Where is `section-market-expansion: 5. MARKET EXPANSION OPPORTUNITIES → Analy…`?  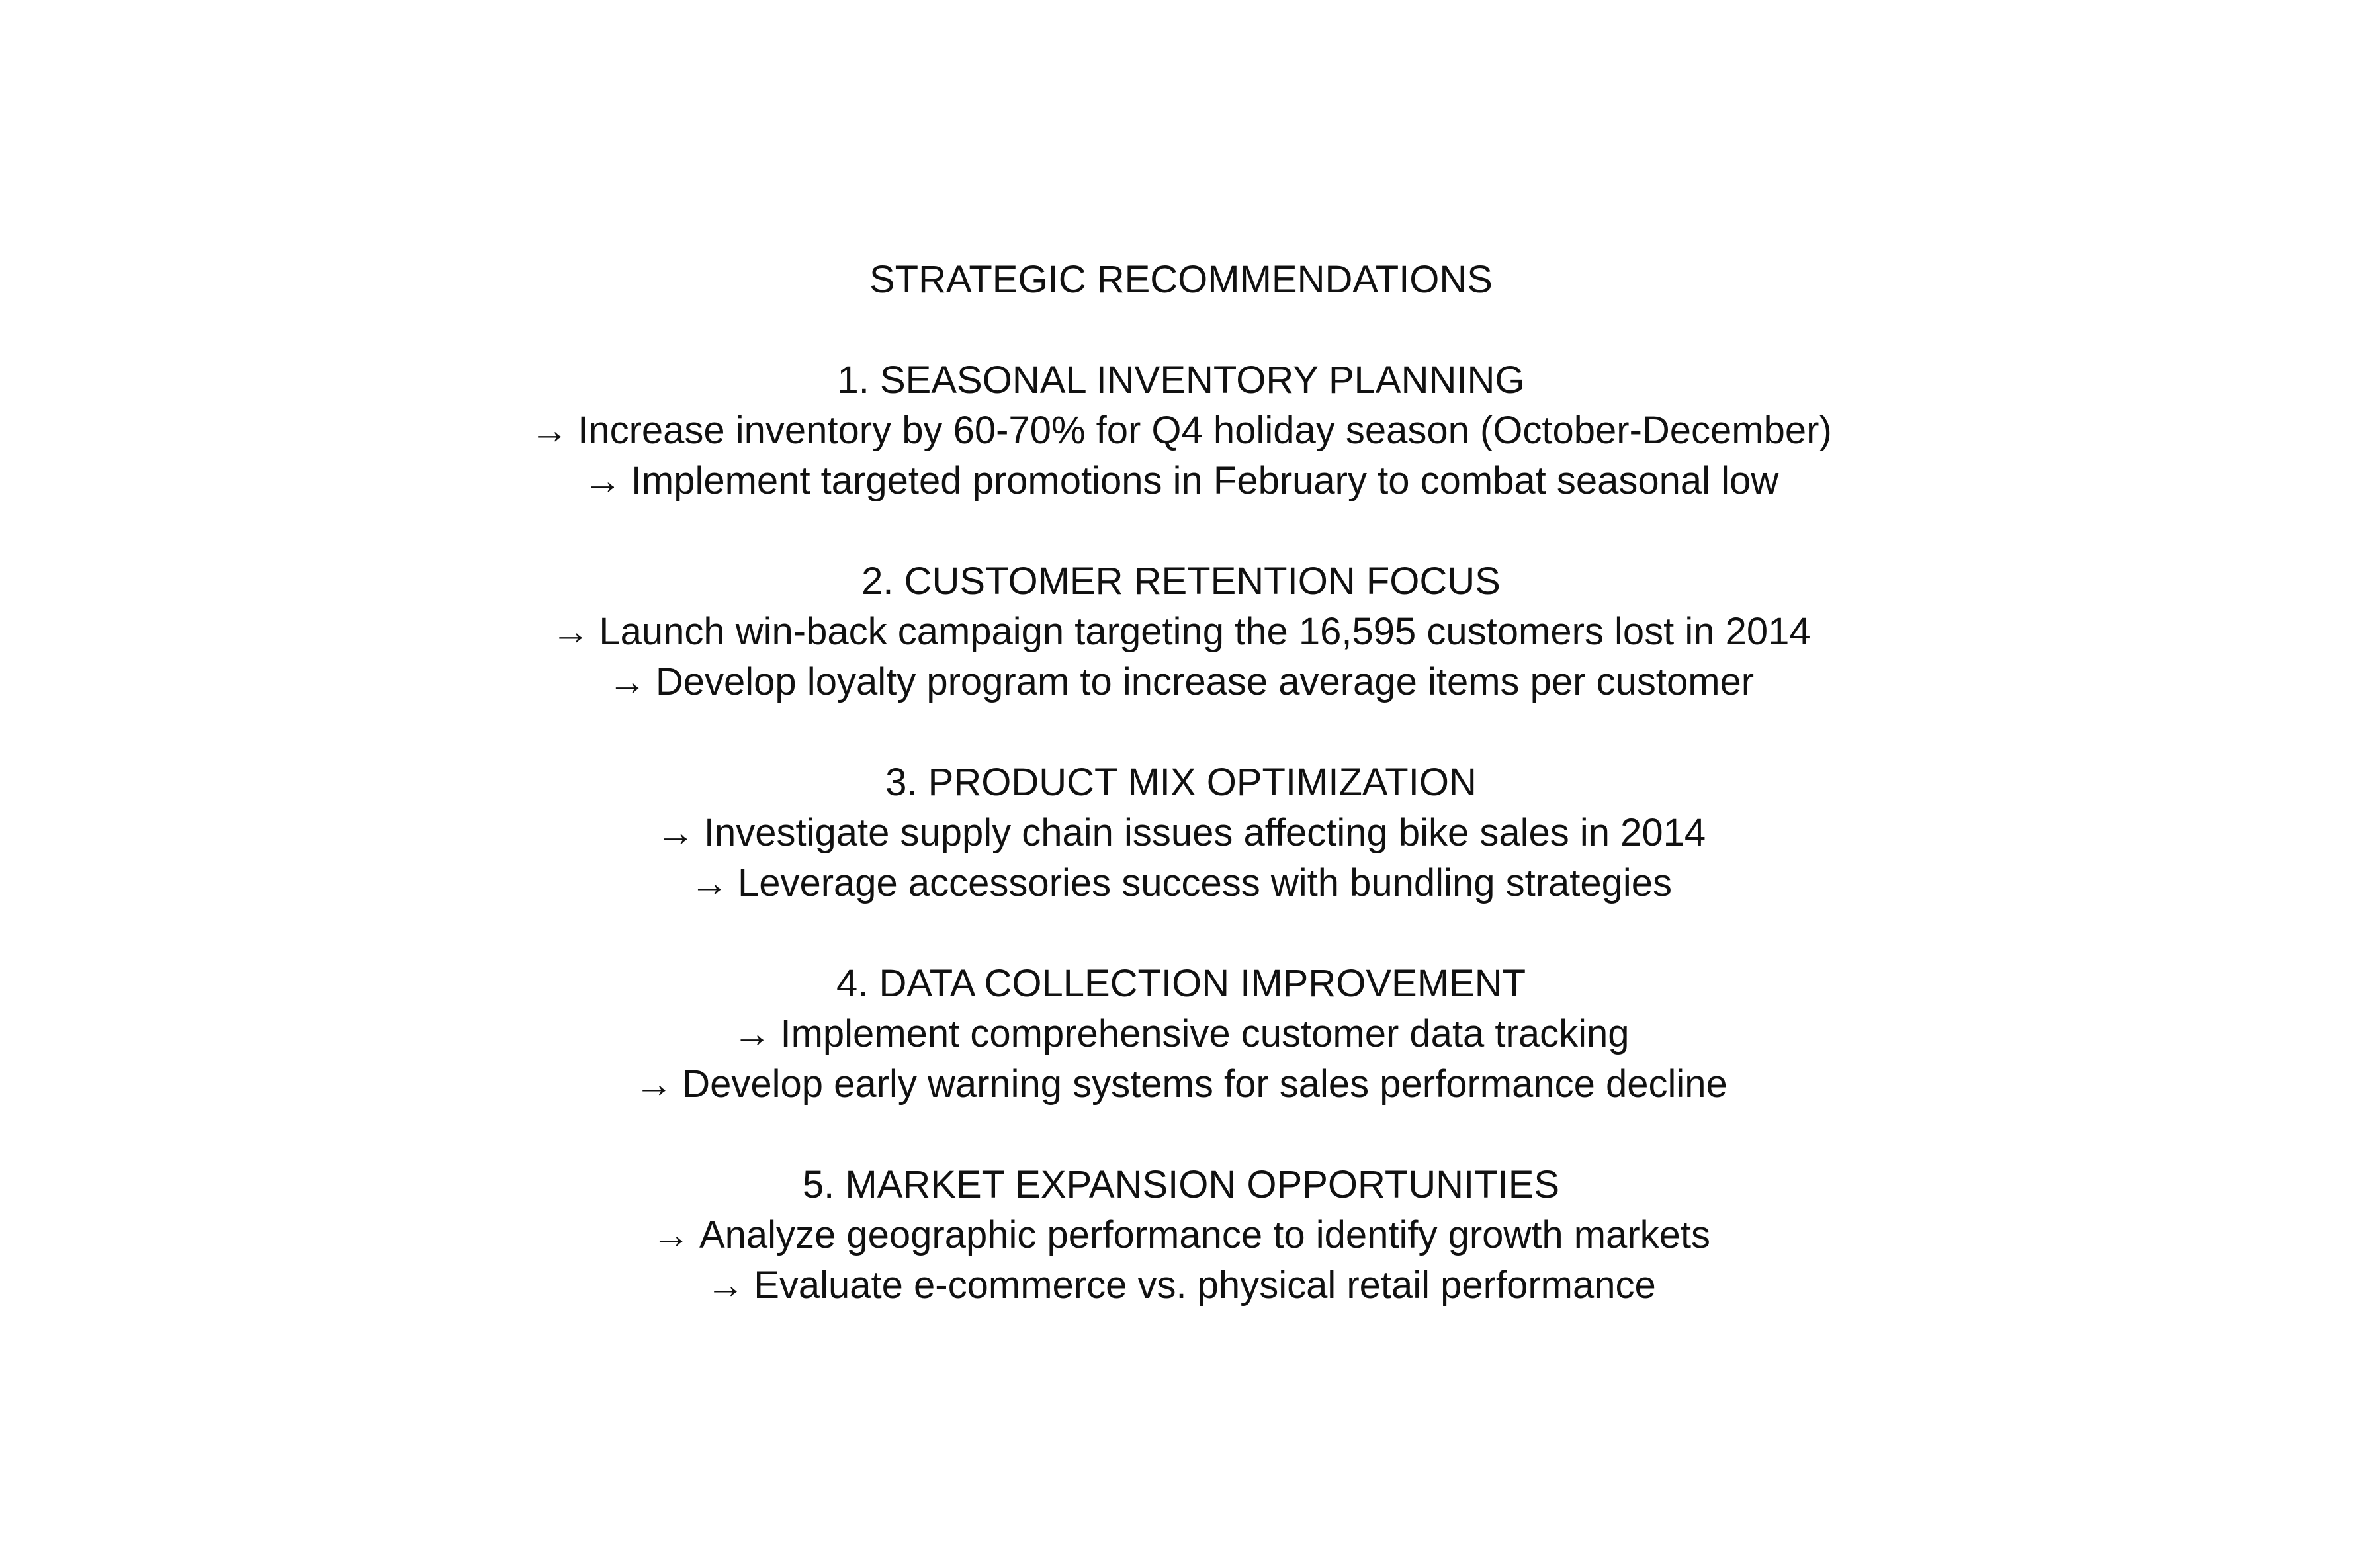 section-market-expansion: 5. MARKET EXPANSION OPPORTUNITIES → Analy… is located at coordinates (1181, 1236).